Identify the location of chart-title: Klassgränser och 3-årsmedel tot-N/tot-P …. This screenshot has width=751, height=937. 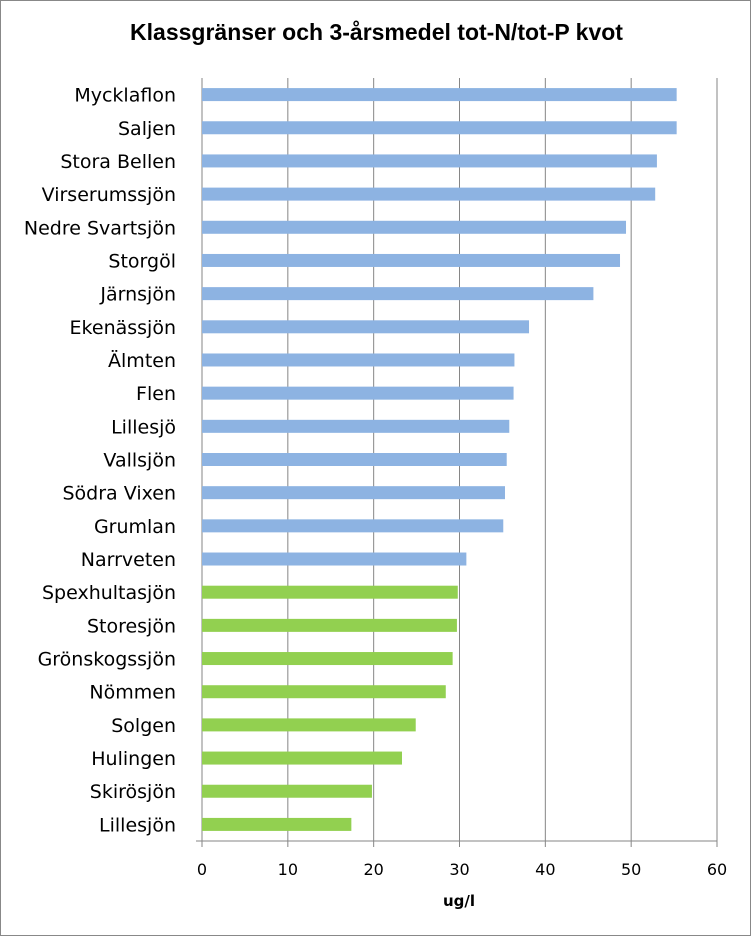
(376, 32).